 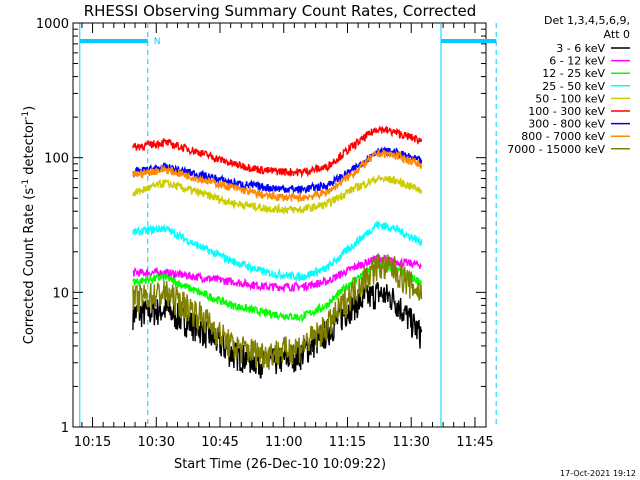 What do you see at coordinates (219, 442) in the screenshot?
I see `x-tick-label: 10:45` at bounding box center [219, 442].